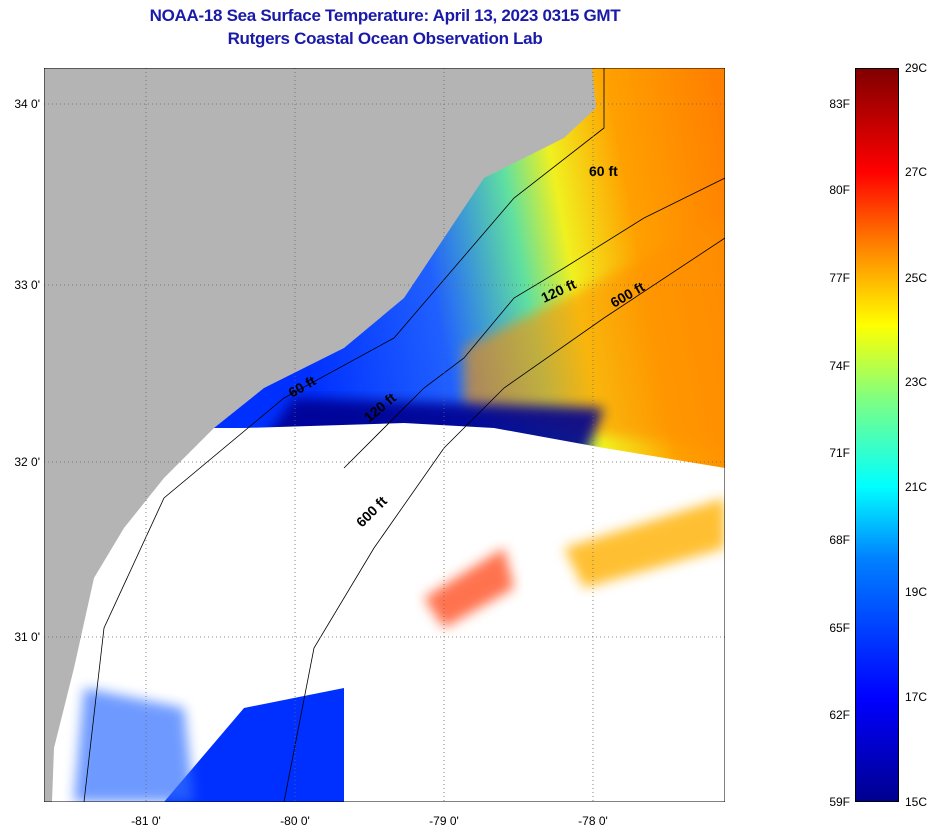  What do you see at coordinates (146, 821) in the screenshot?
I see `lon-label: -81 0'` at bounding box center [146, 821].